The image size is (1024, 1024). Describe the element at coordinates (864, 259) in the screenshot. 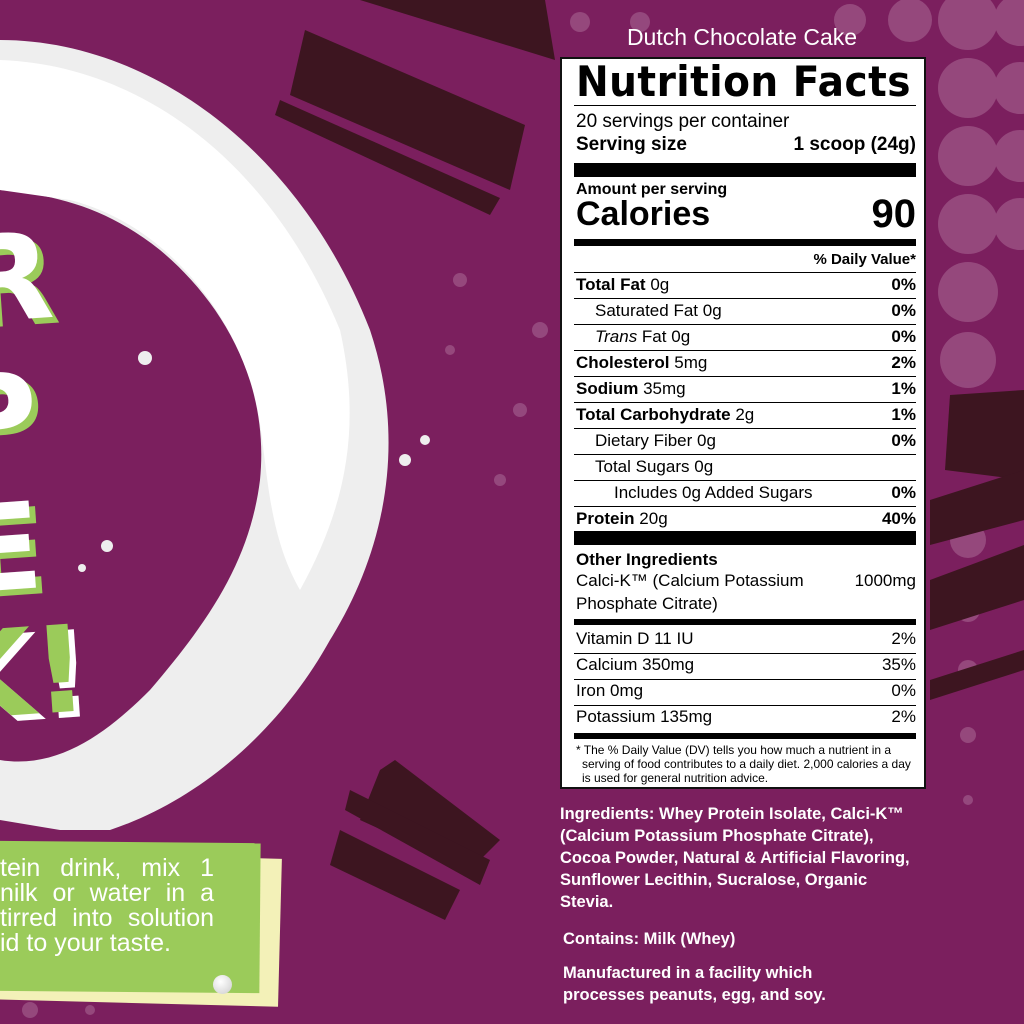

I see `dv-header: % Daily Value*` at that location.